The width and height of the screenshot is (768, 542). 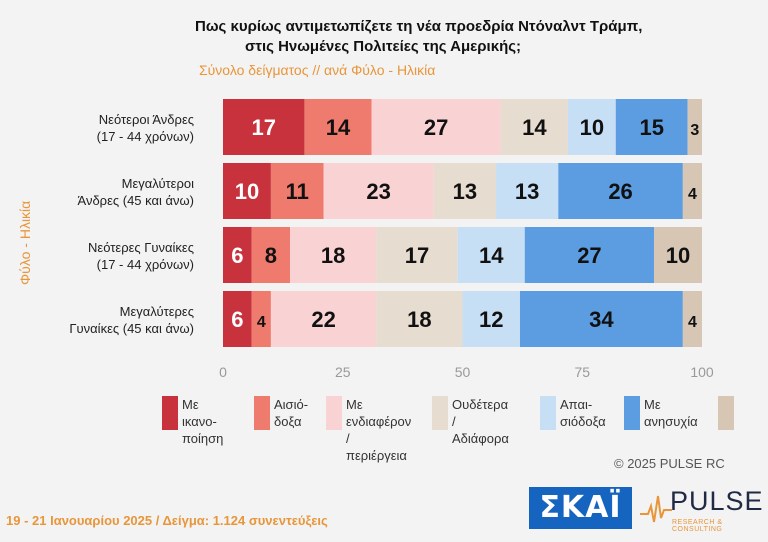 I want to click on legend-label: Ουδέτερα / Αδιάφορα, so click(x=480, y=421).